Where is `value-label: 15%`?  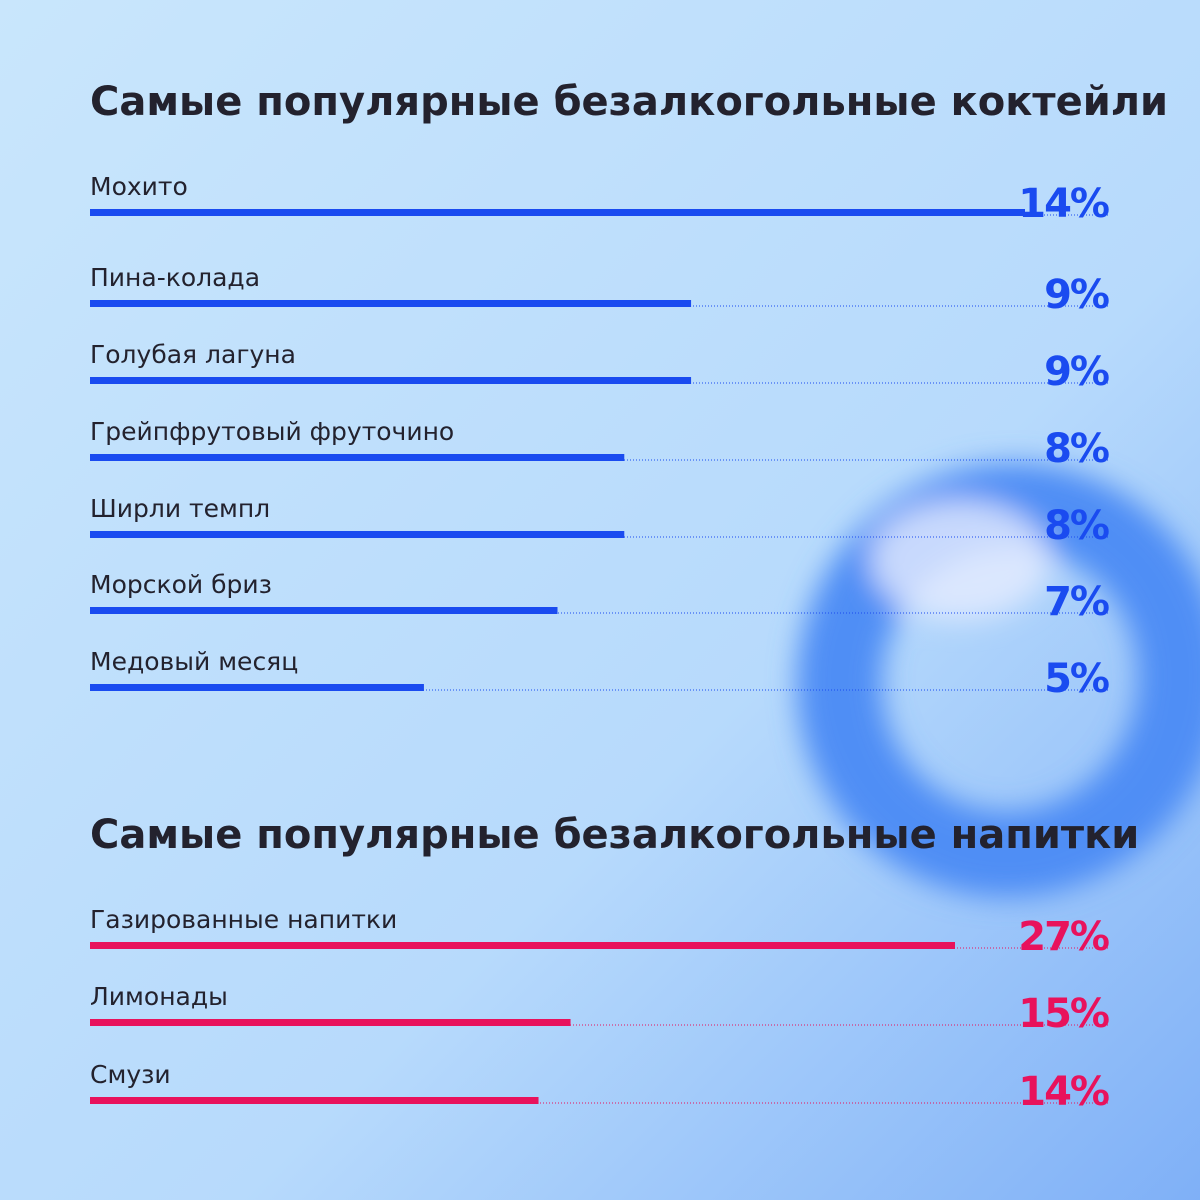 value-label: 15% is located at coordinates (1063, 1014).